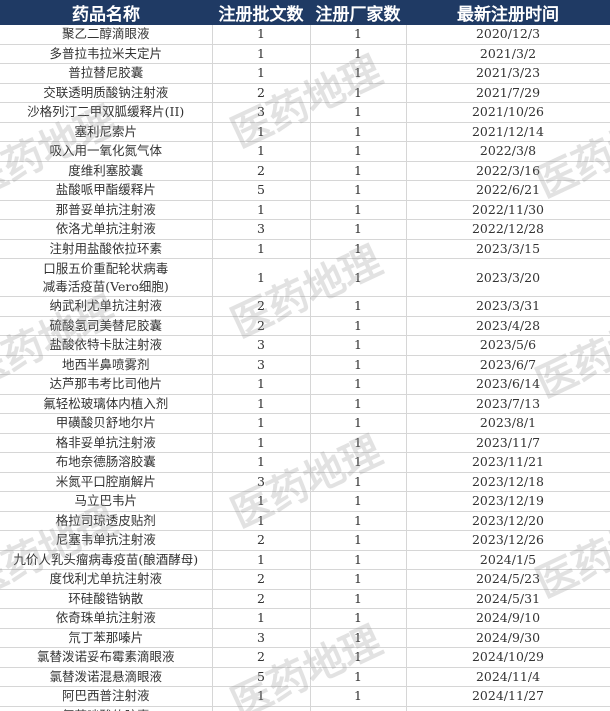  I want to click on table-row: 九价人乳头瘤病毒疫苗(酿酒酵母) 1 1 2024/1/5, so click(305, 560).